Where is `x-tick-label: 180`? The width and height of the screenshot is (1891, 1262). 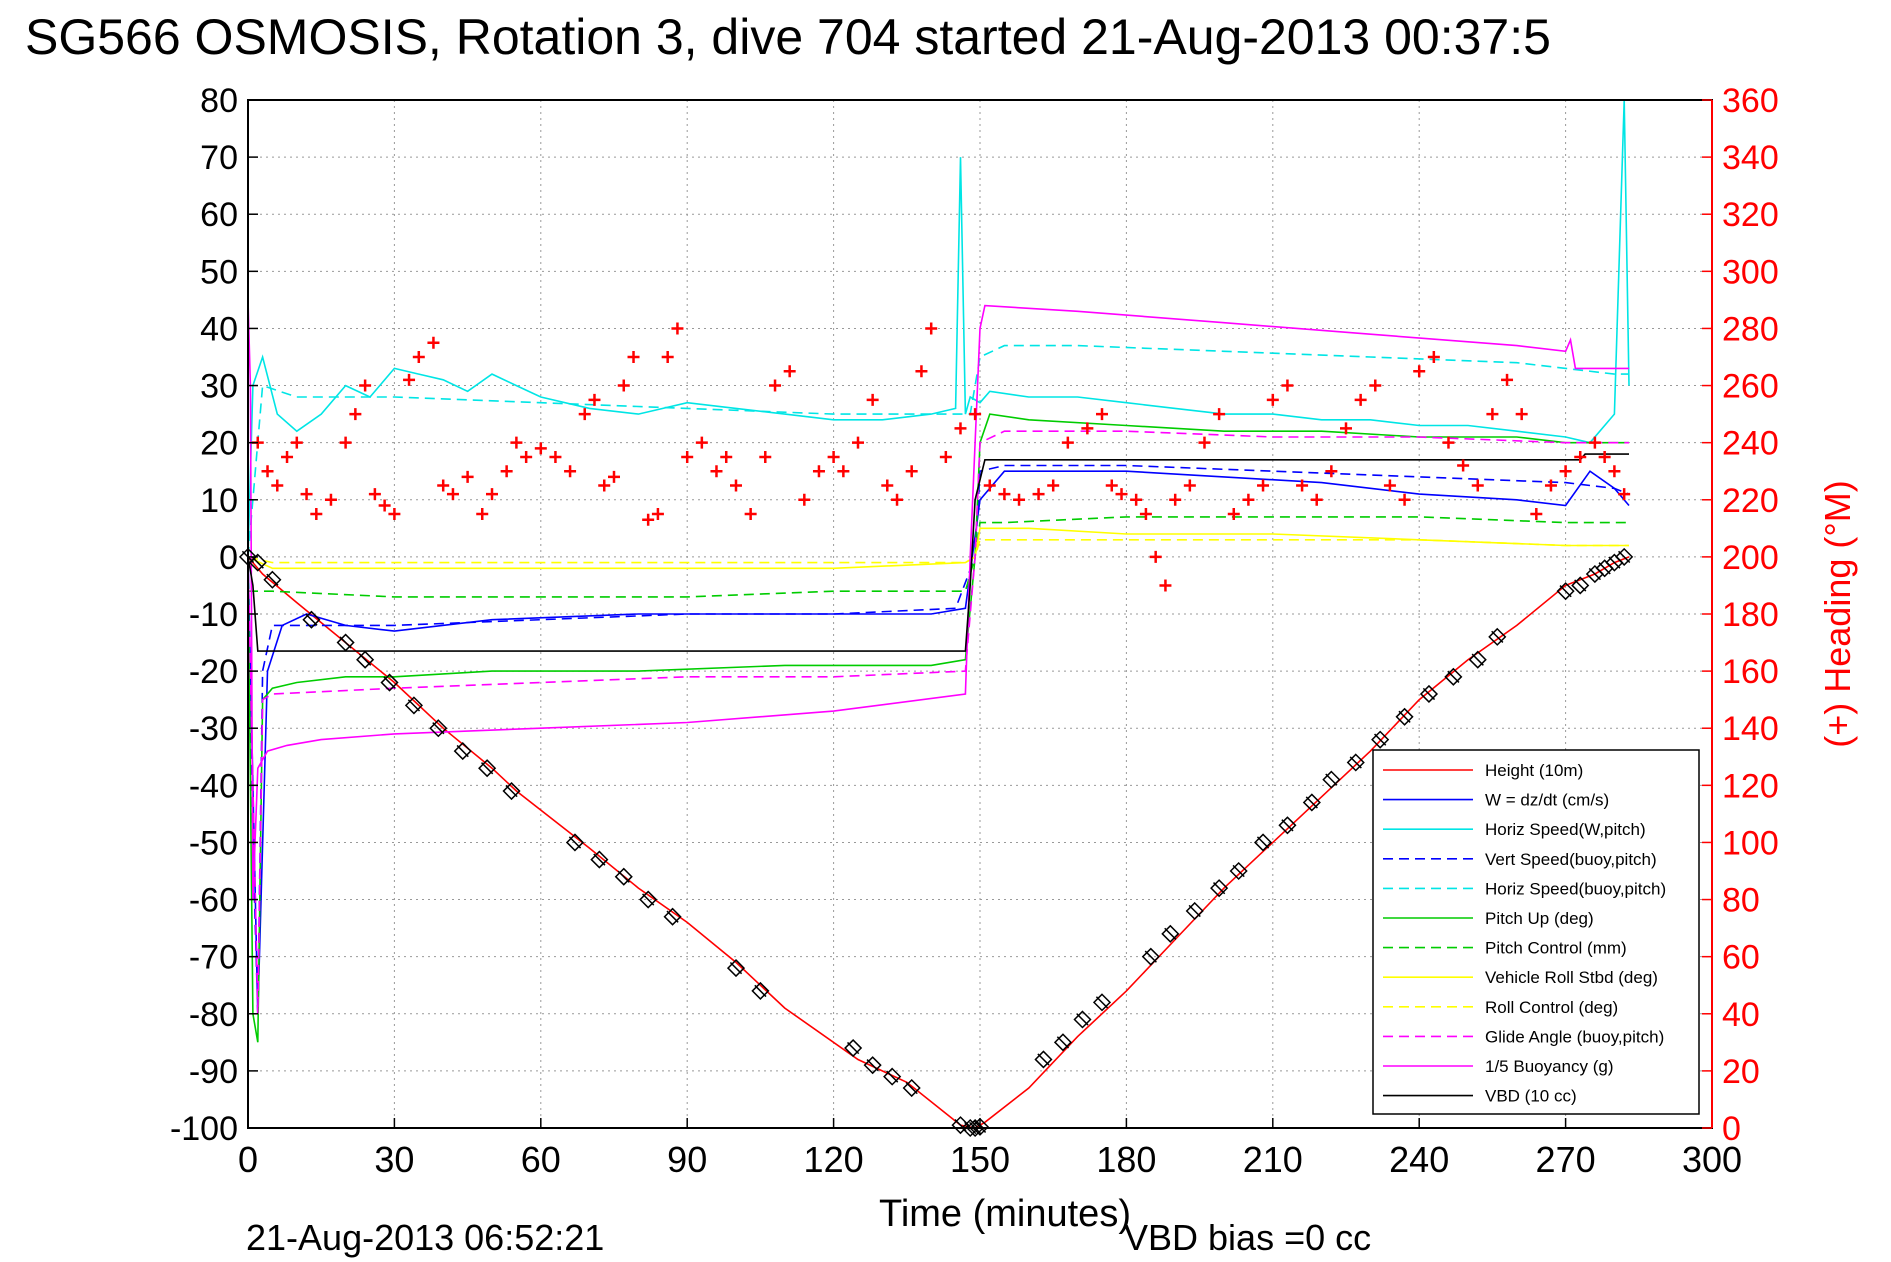 x-tick-label: 180 is located at coordinates (1126, 1159).